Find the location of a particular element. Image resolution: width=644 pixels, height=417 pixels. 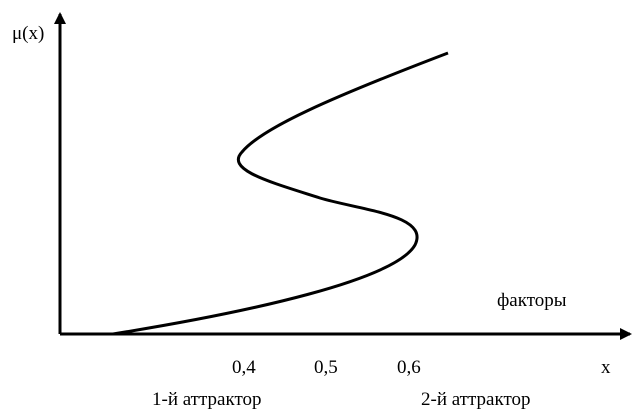

tick-label: 0,6 is located at coordinates (409, 367).